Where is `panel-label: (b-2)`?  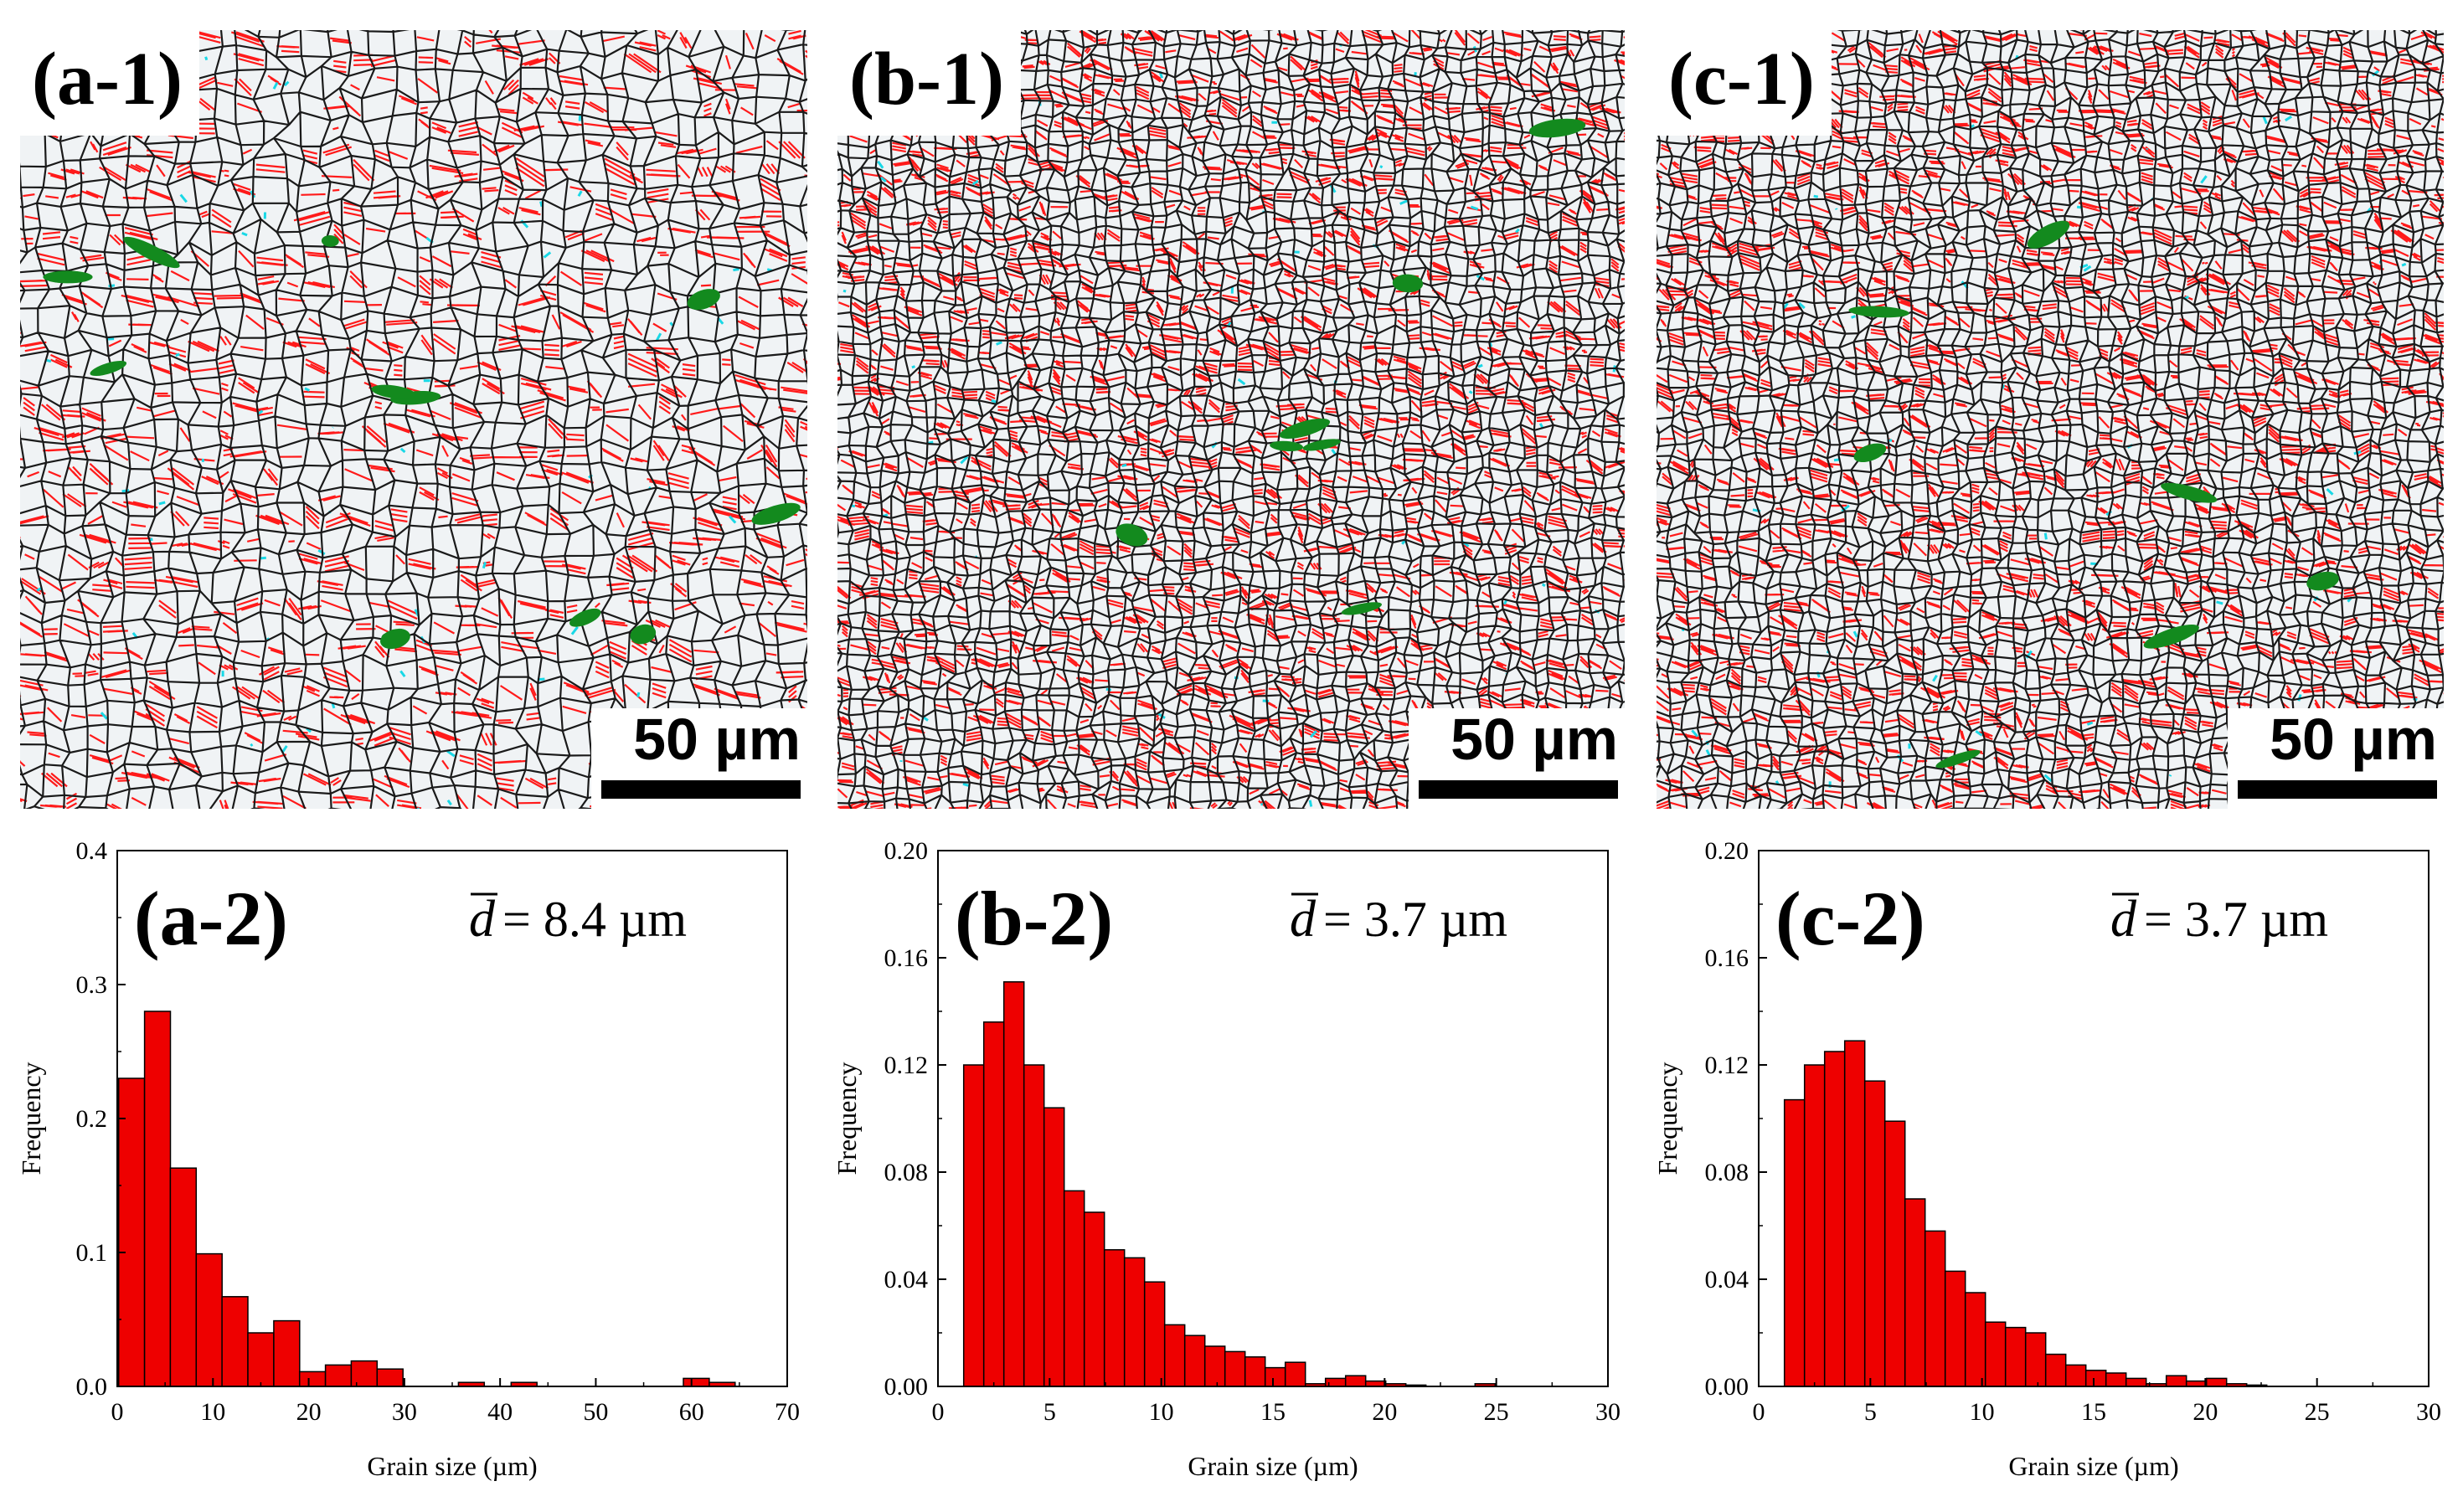
panel-label: (b-2) is located at coordinates (1034, 918).